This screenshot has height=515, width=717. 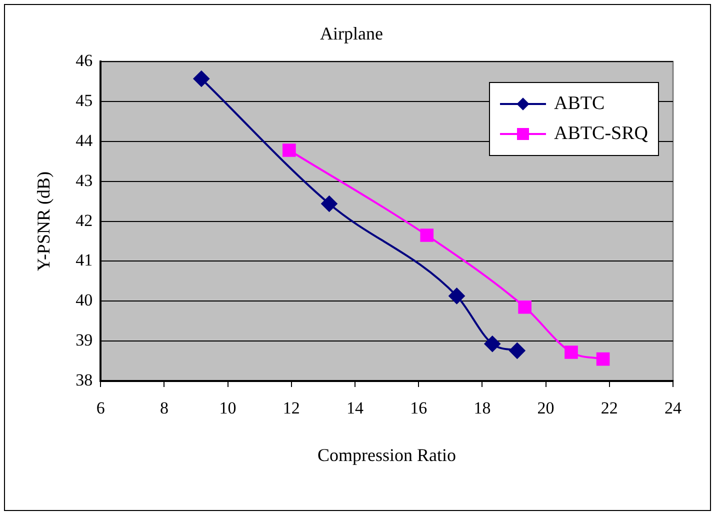 I want to click on x-tick-label: 12, so click(x=291, y=408).